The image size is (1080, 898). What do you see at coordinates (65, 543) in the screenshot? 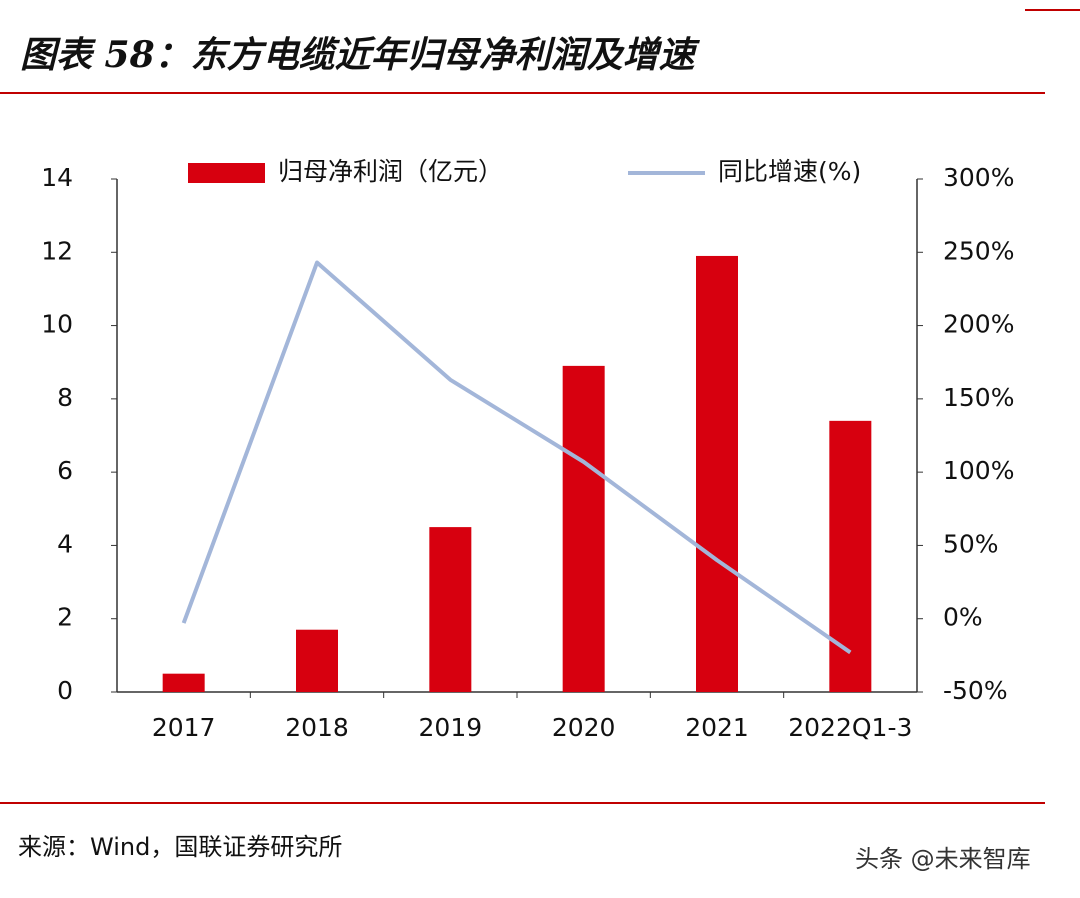
I see `y-tick-label: 4` at bounding box center [65, 543].